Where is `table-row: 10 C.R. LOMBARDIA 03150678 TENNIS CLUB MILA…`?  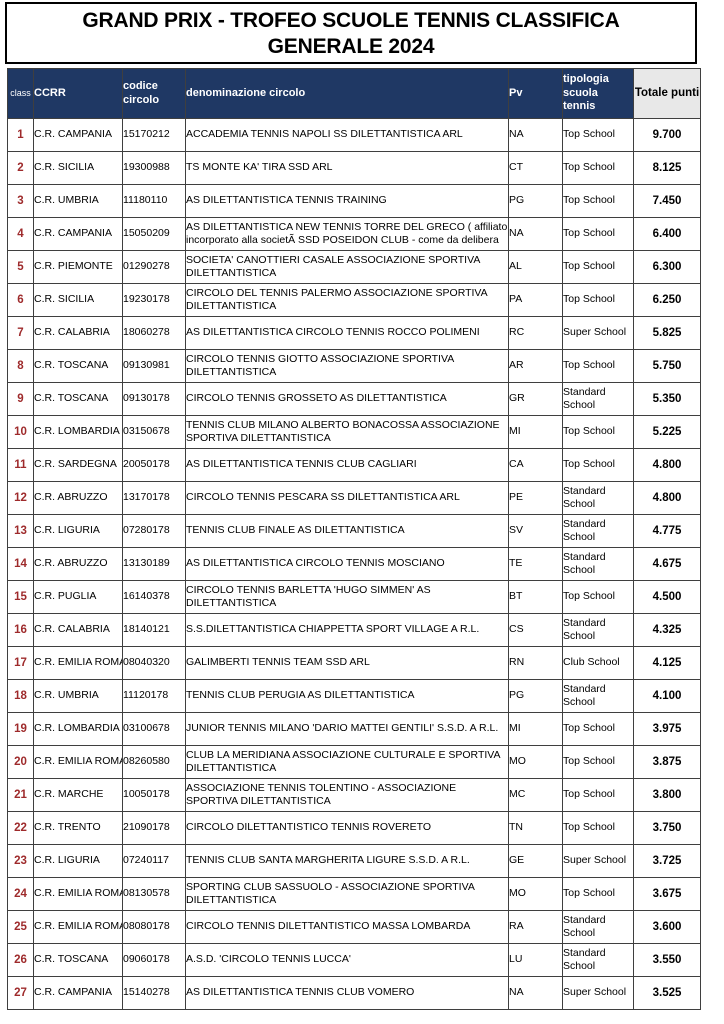
table-row: 10 C.R. LOMBARDIA 03150678 TENNIS CLUB MILA… is located at coordinates (354, 432).